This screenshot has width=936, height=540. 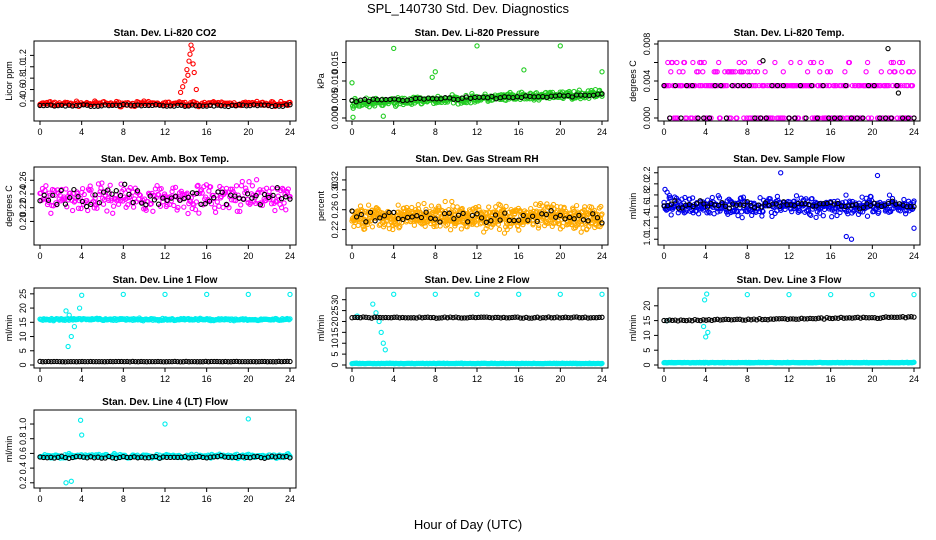 I want to click on y-tick-label: 0.32, so click(x=335, y=180).